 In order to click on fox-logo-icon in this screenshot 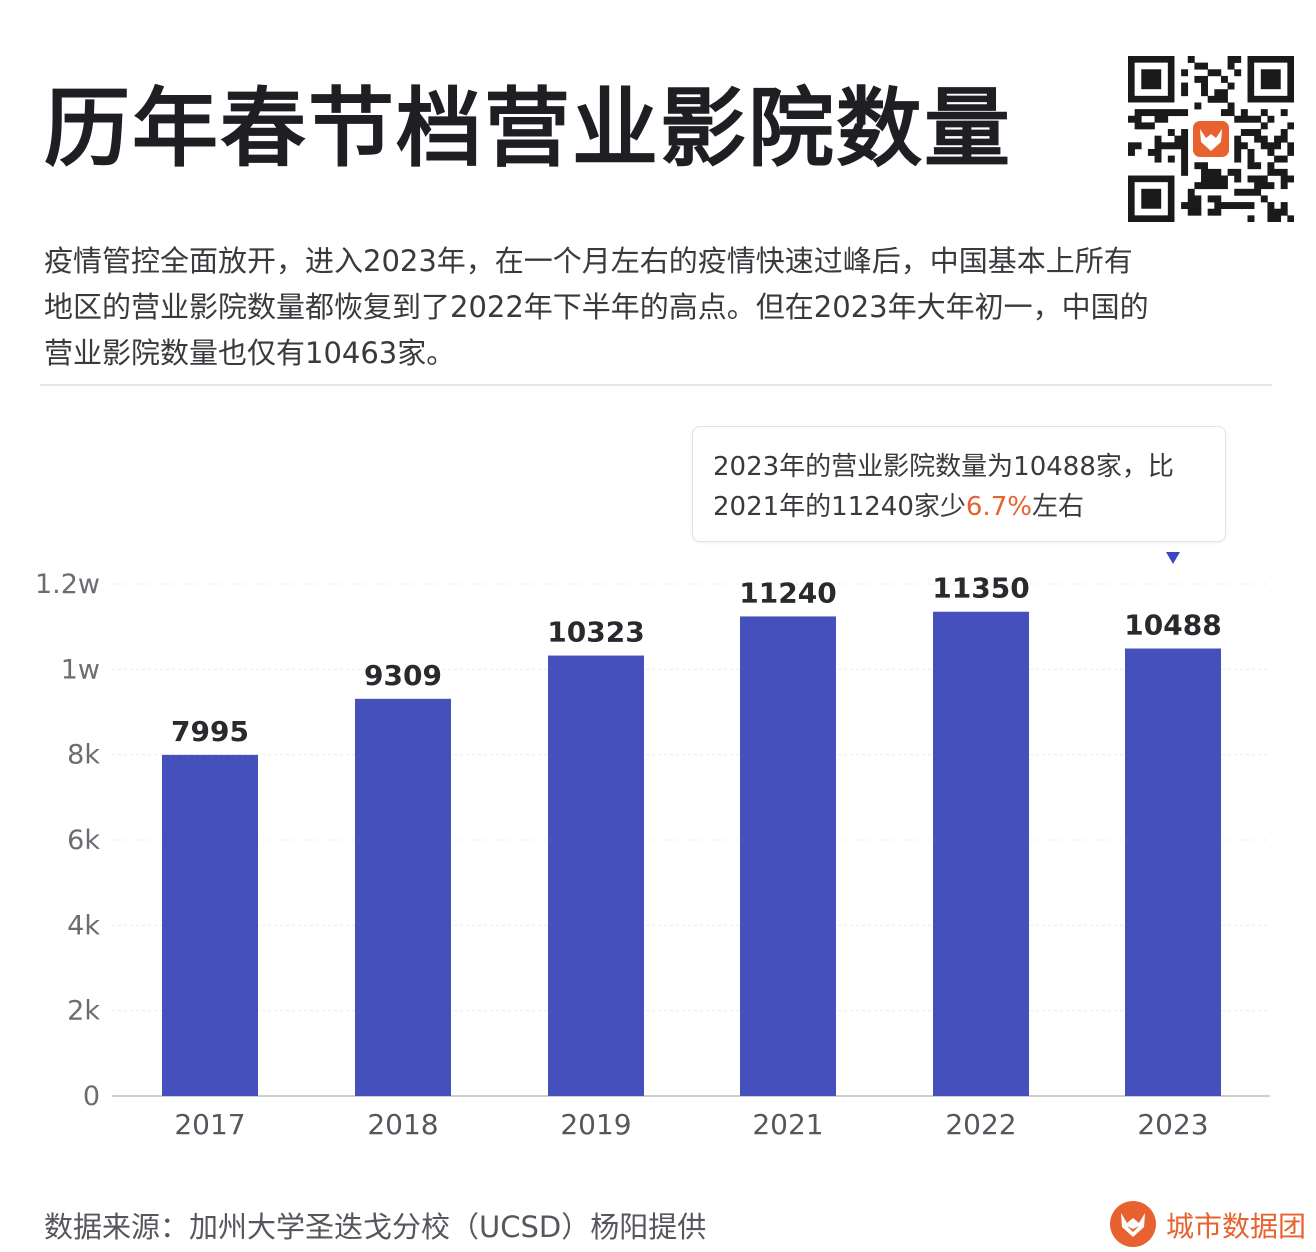, I will do `click(1133, 1224)`.